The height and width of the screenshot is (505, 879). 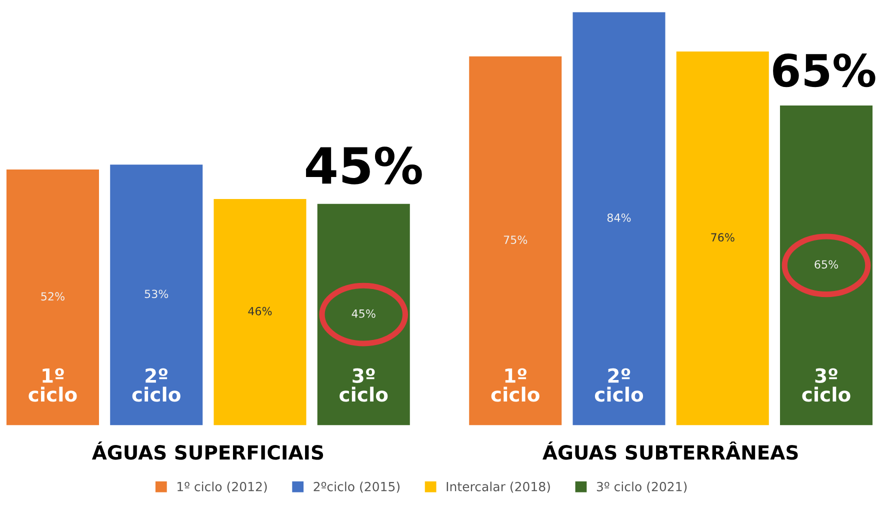 I want to click on data-label: 53%, so click(x=156, y=294).